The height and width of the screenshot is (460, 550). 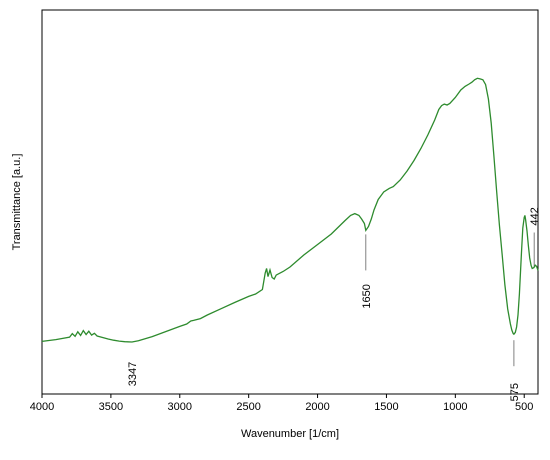 What do you see at coordinates (133, 374) in the screenshot?
I see `peak-label-3347: 3347` at bounding box center [133, 374].